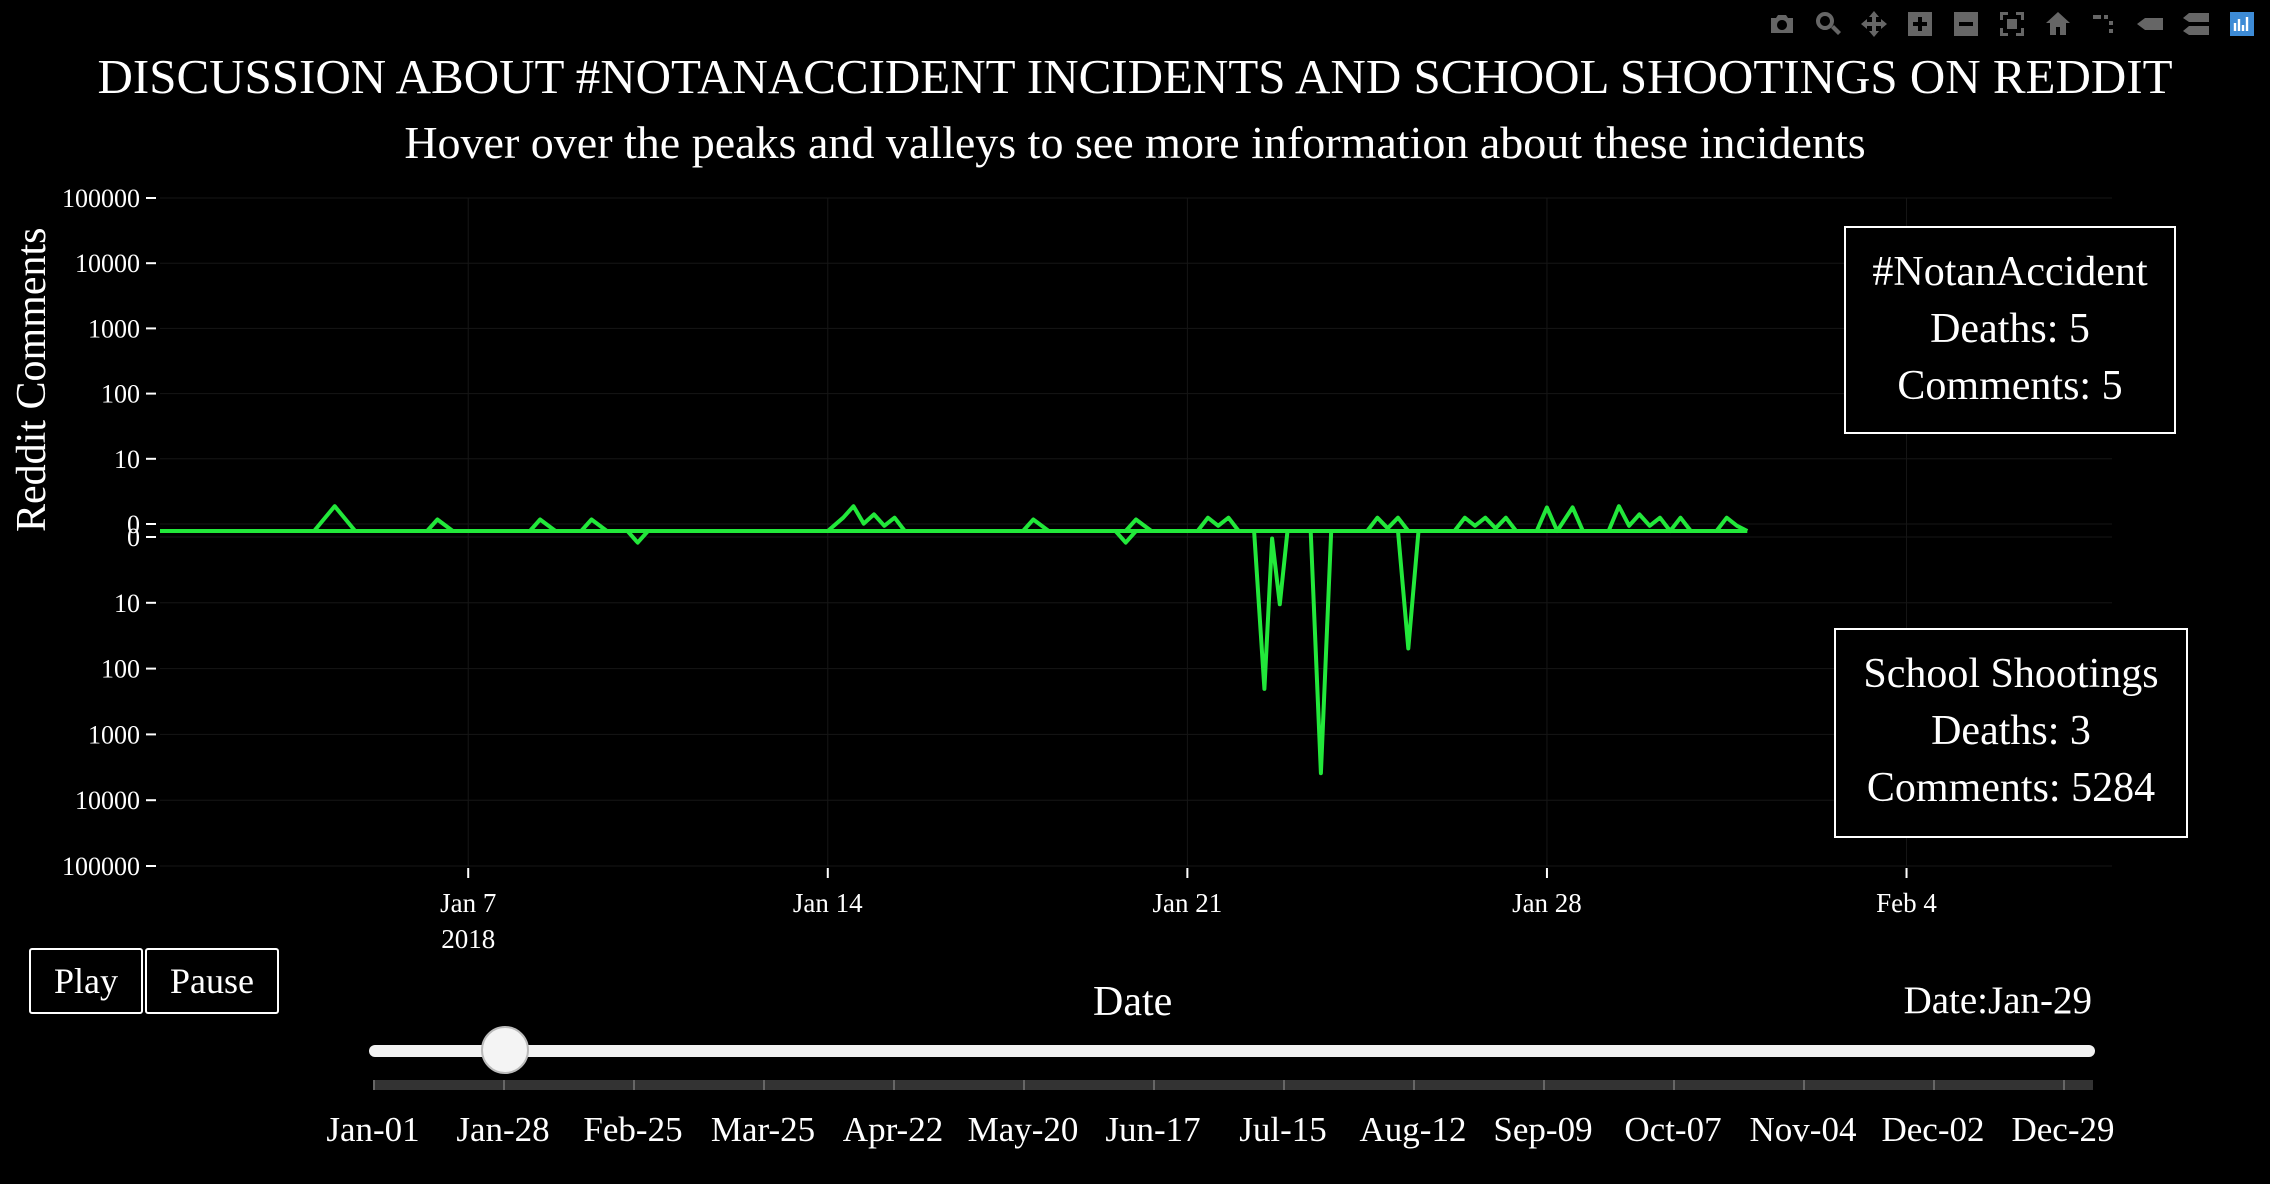 Image resolution: width=2270 pixels, height=1184 pixels. I want to click on x-axis: Jan 7 2018 Jan 14 Jan 21 Jan 28 Feb 4, so click(1188, 911).